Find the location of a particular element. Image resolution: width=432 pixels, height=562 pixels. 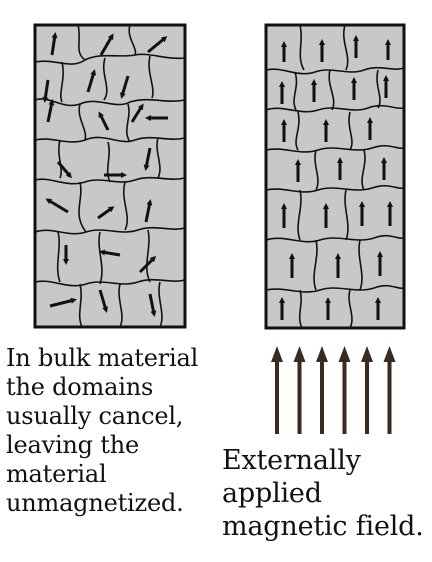

right-domain-arrows is located at coordinates (336, 177).